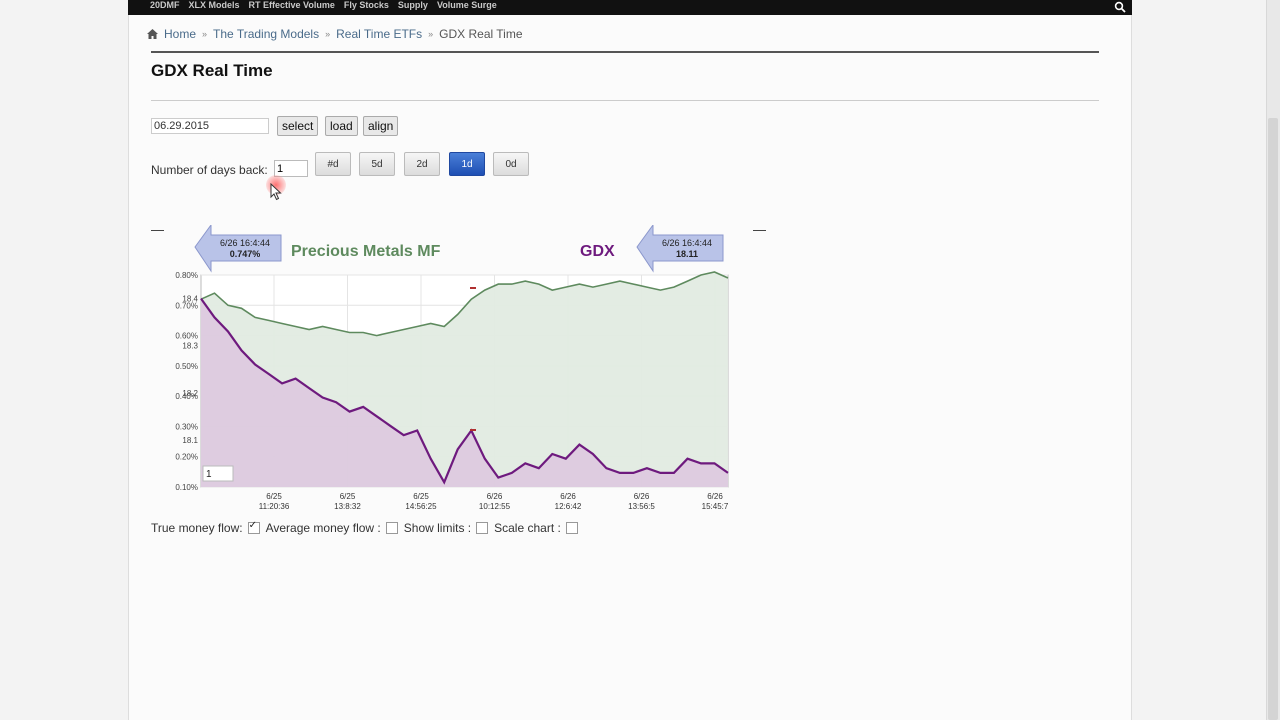  Describe the element at coordinates (391, 528) in the screenshot. I see `average-money-flow-checkbox` at that location.